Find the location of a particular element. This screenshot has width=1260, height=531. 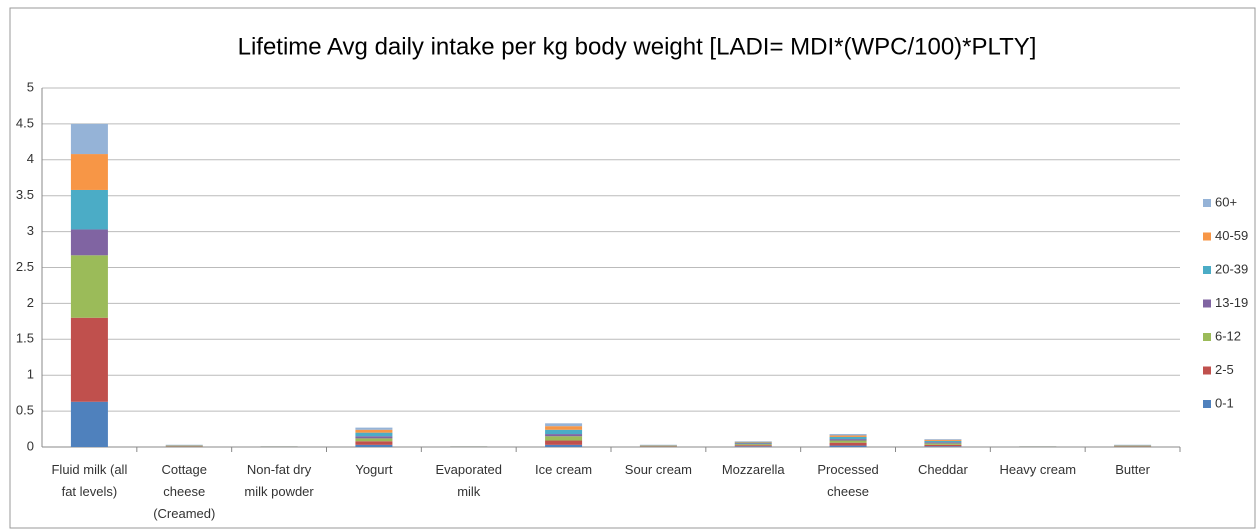

x-tick-label: Butter is located at coordinates (1132, 469).